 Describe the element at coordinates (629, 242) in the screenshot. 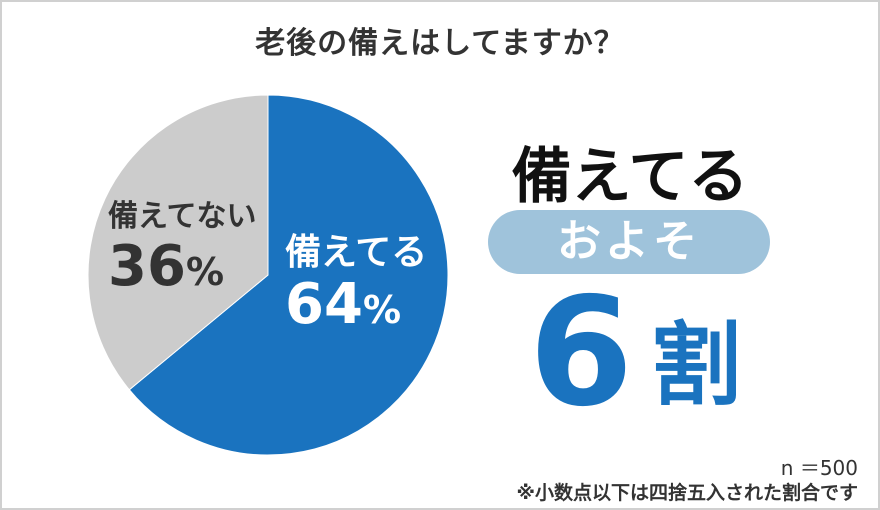

I see `headline-pill: およそ` at that location.